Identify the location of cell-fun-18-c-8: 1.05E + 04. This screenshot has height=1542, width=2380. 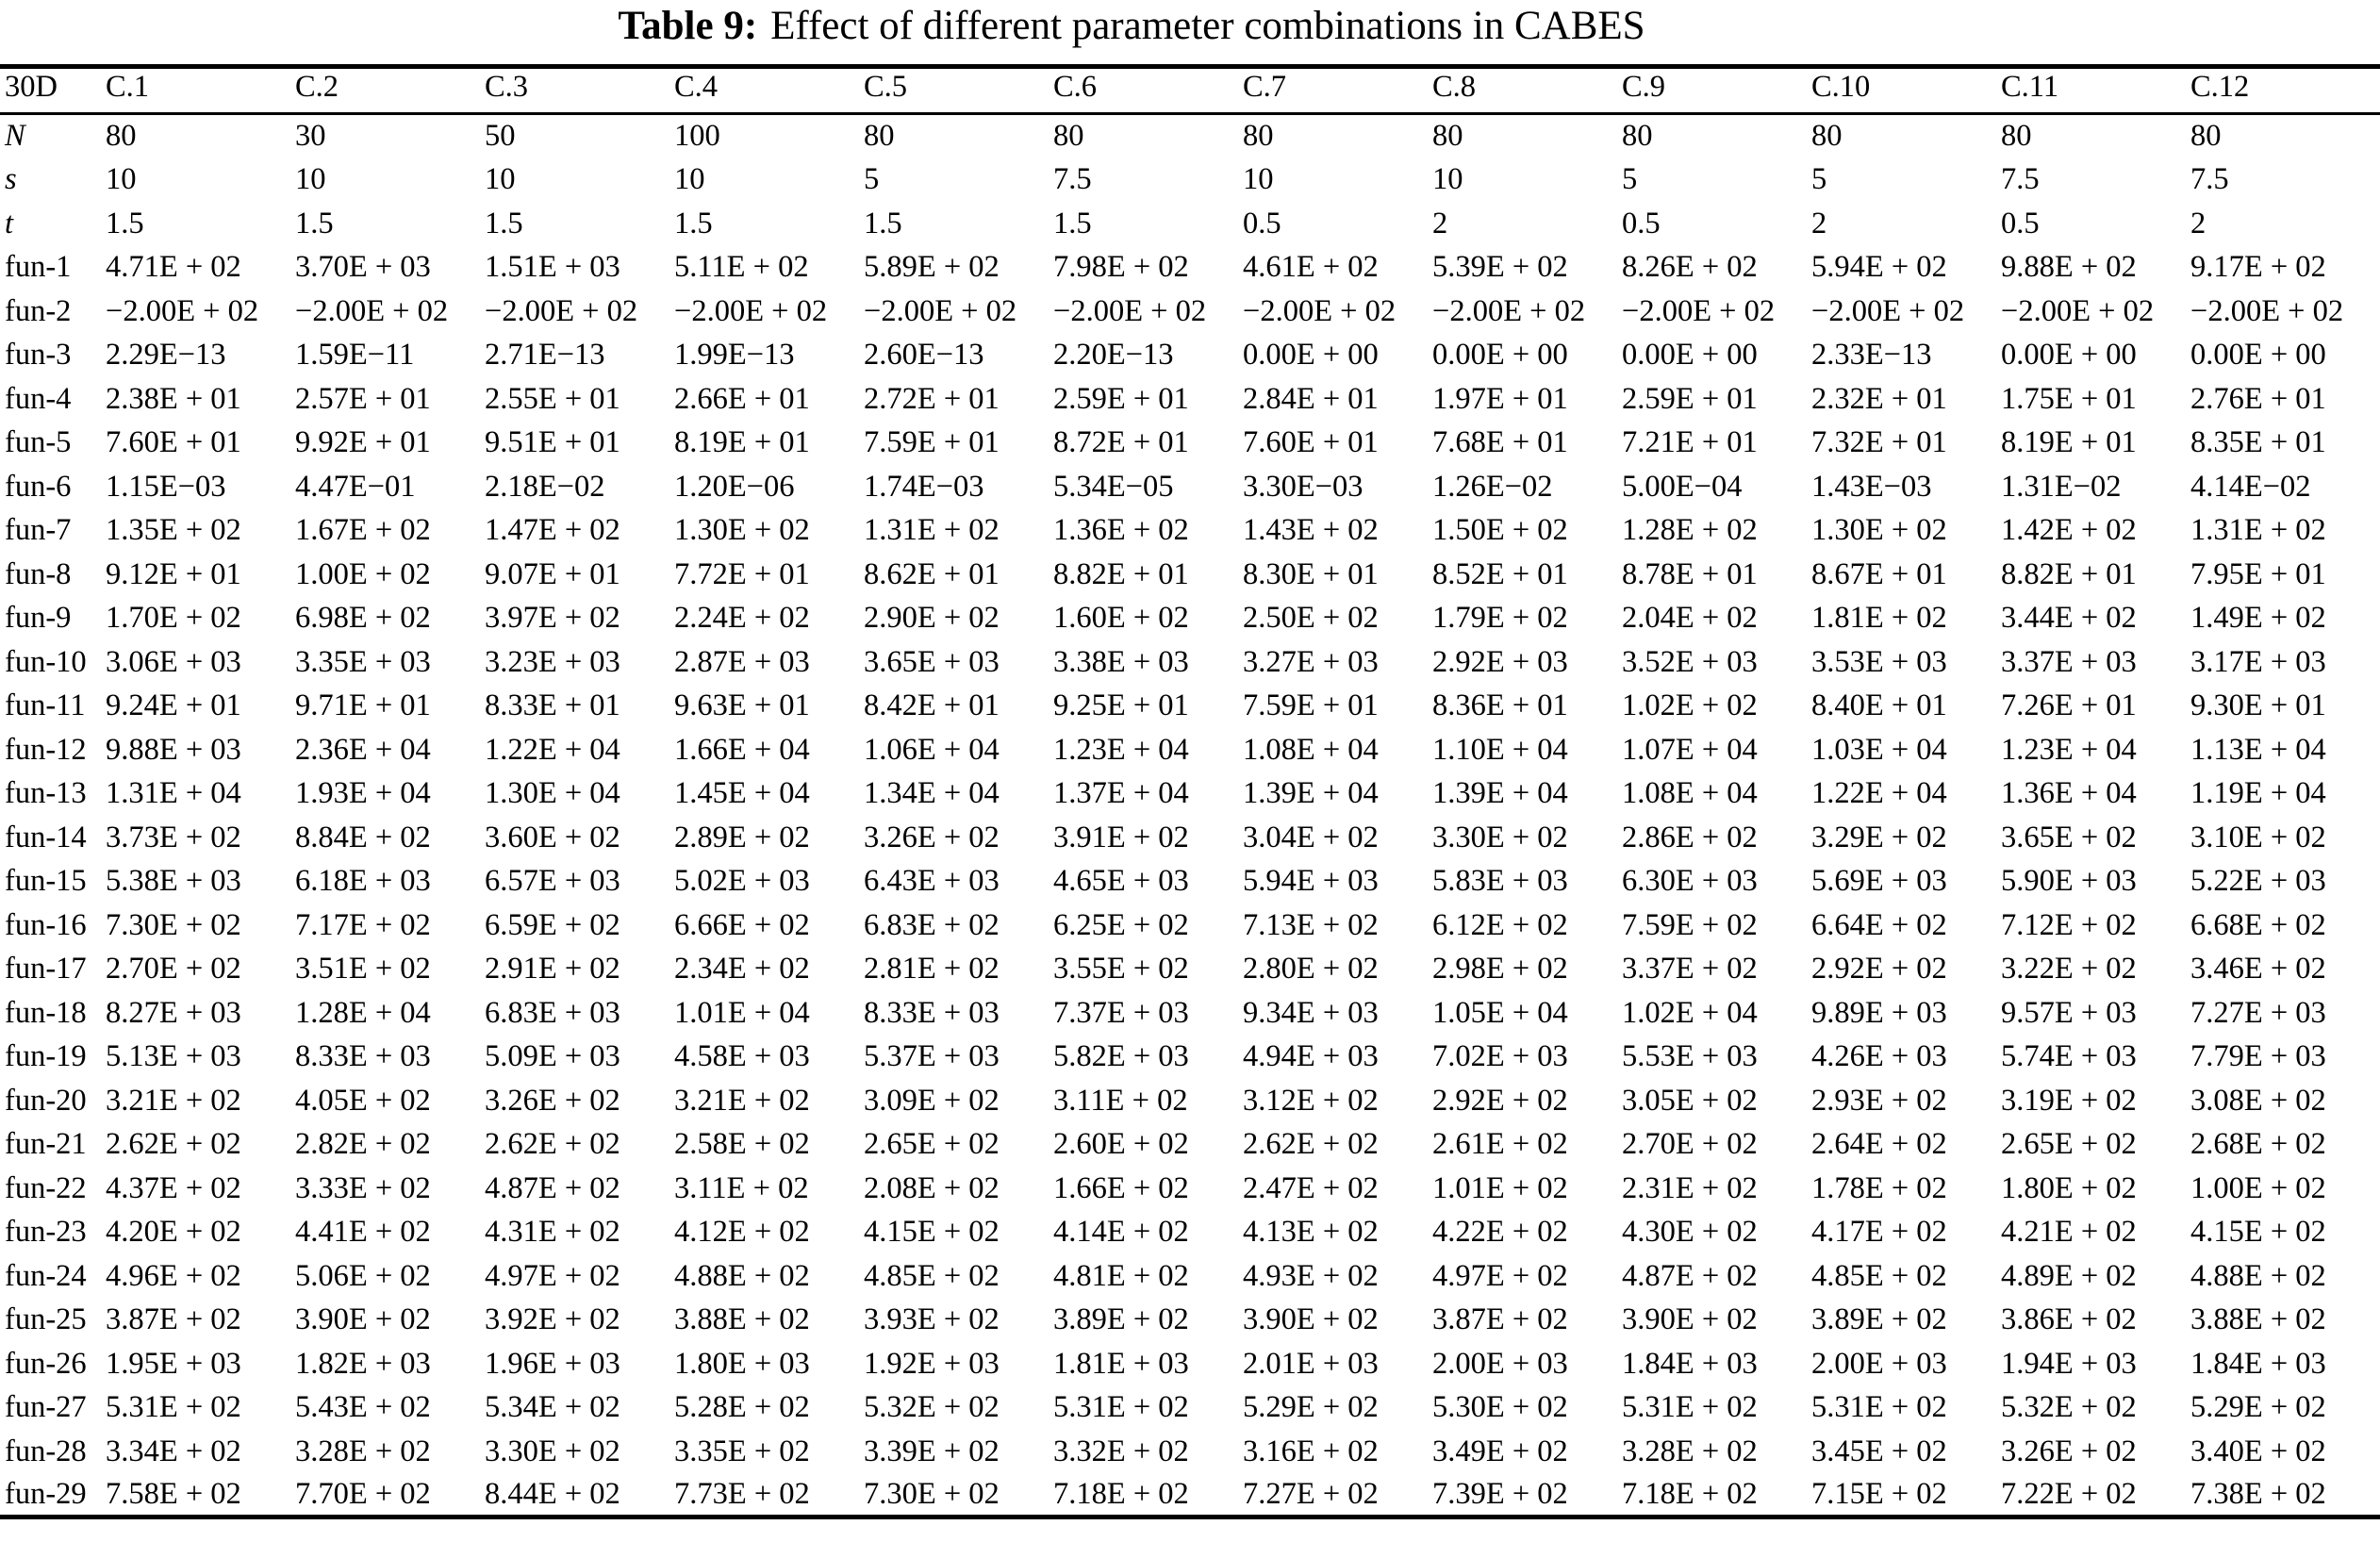
(1500, 1013).